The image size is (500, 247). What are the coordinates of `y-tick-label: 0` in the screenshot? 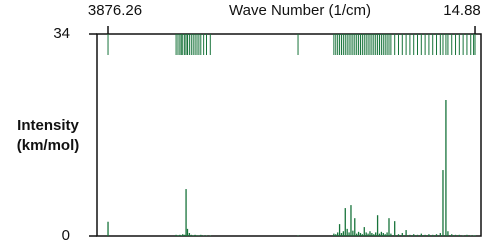 It's located at (66, 235).